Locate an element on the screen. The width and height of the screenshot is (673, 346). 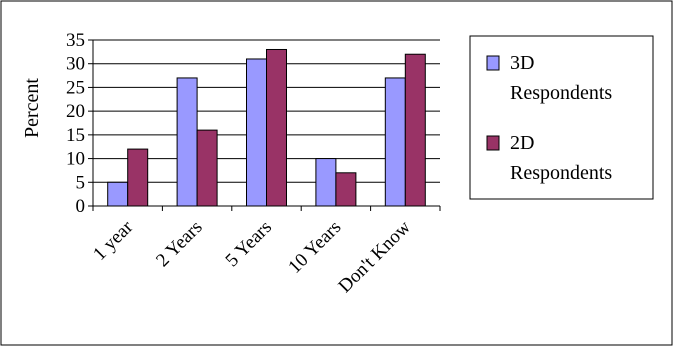
legend-box is located at coordinates (561, 117).